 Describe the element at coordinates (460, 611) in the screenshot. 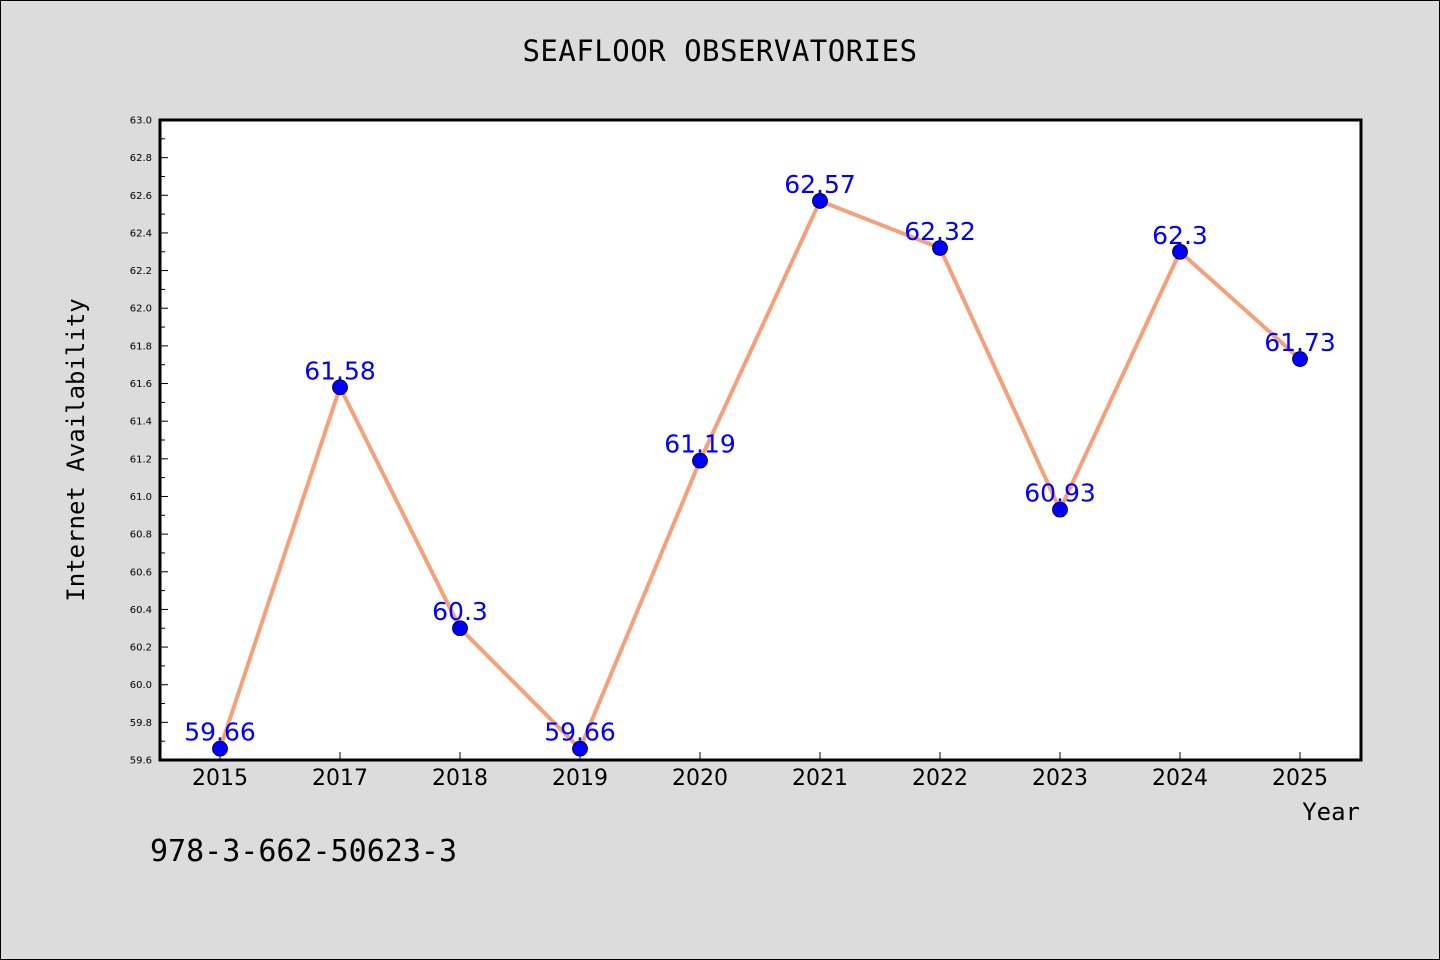

I see `data-label: 60.3` at that location.